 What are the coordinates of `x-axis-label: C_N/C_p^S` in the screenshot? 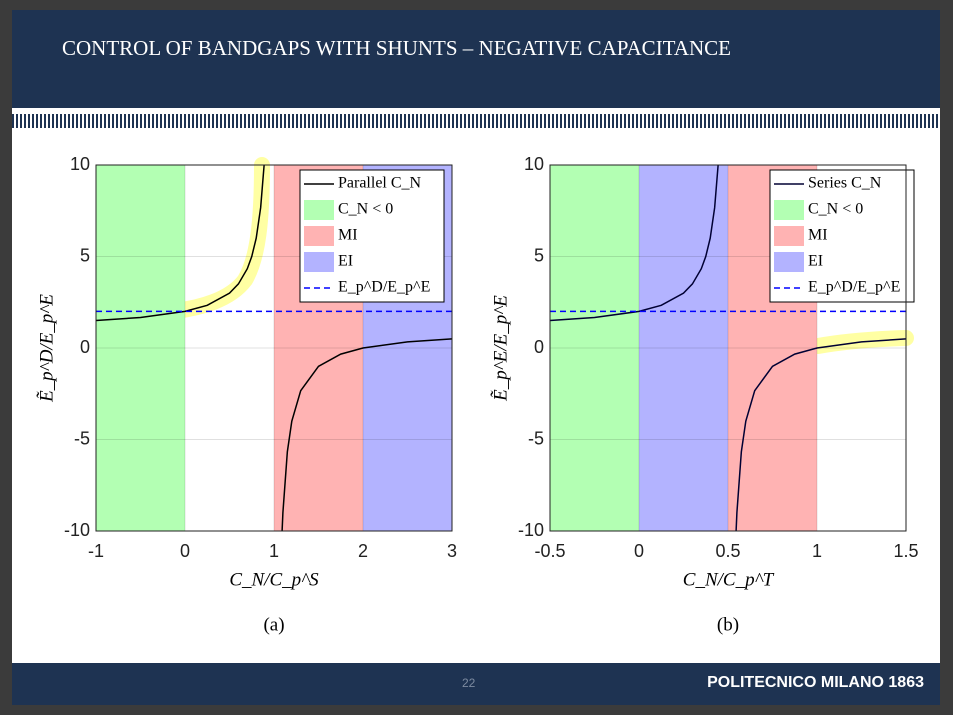 It's located at (274, 579).